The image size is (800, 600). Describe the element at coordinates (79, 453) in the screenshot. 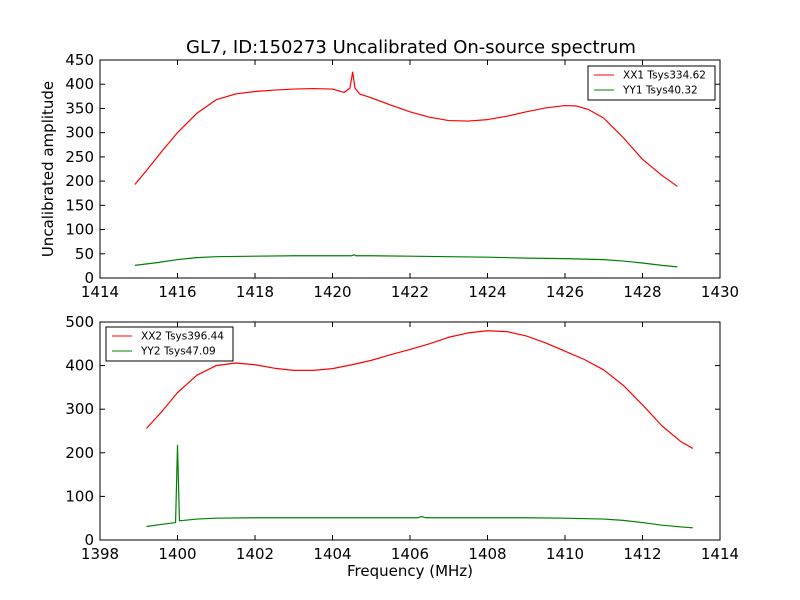

I see `bottom-y-tick-label: 200` at that location.